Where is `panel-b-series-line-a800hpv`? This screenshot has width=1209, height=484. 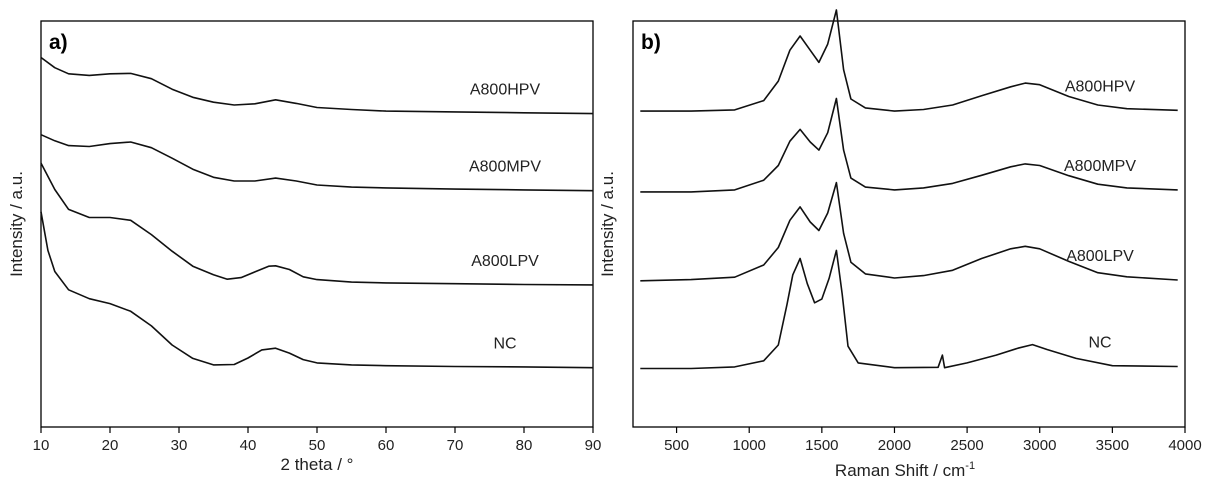 panel-b-series-line-a800hpv is located at coordinates (909, 60).